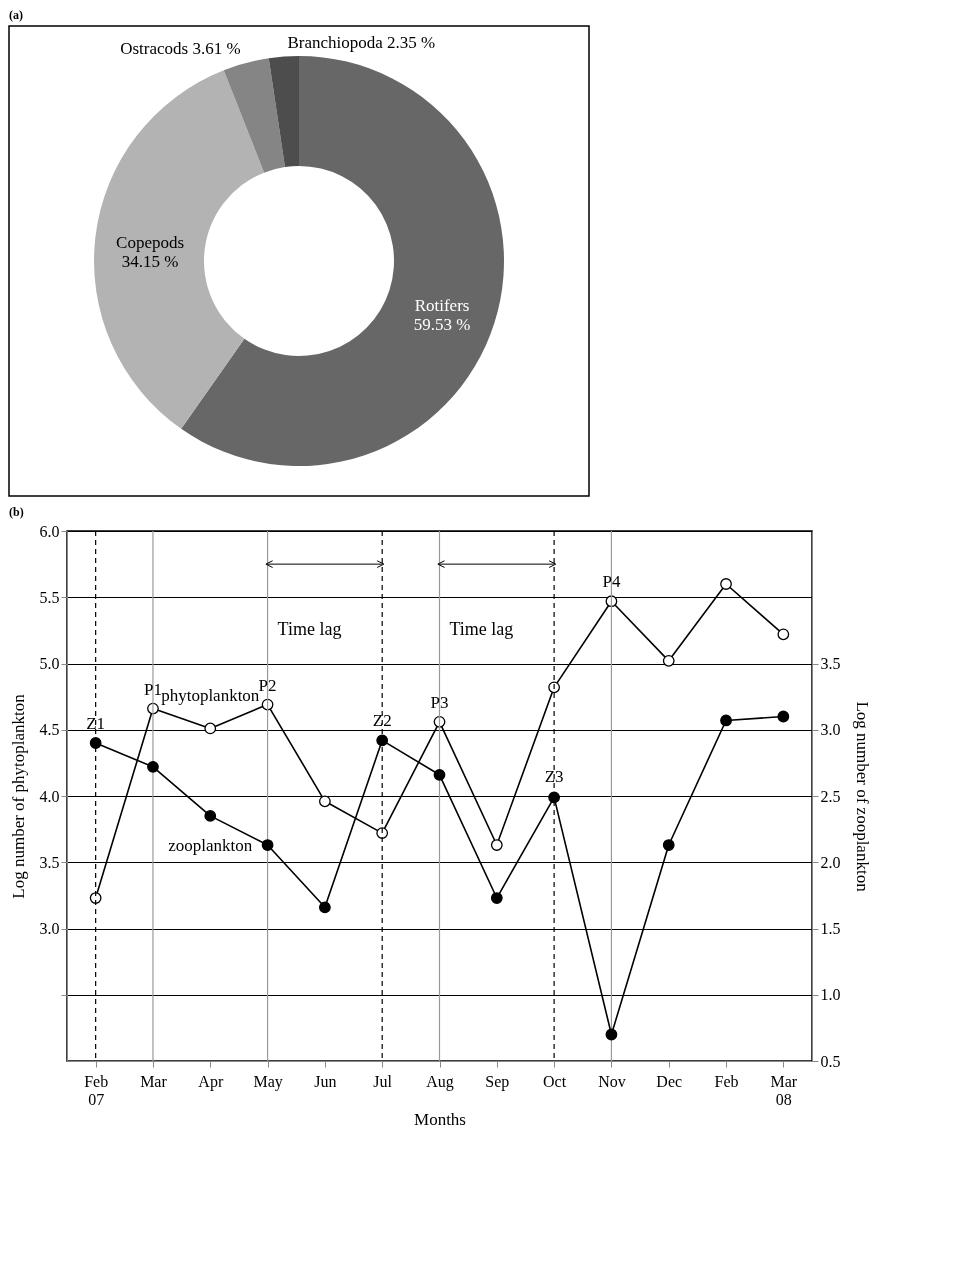 The height and width of the screenshot is (1261, 961). What do you see at coordinates (16, 15) in the screenshot?
I see `chart-title: (a)` at bounding box center [16, 15].